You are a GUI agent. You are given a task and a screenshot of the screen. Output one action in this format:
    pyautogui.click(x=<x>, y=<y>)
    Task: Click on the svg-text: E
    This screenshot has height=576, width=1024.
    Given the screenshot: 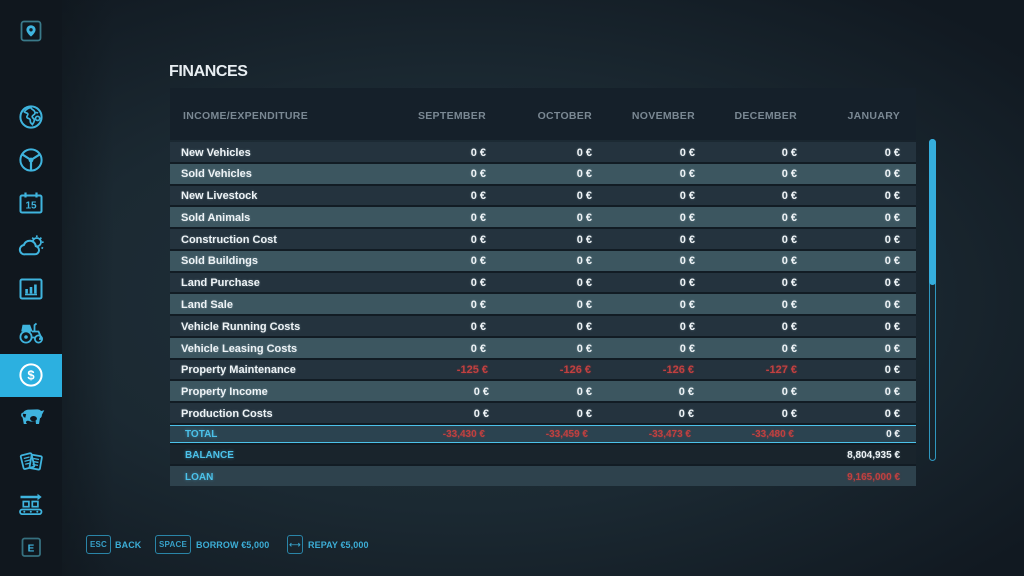 What is the action you would take?
    pyautogui.click(x=31, y=548)
    